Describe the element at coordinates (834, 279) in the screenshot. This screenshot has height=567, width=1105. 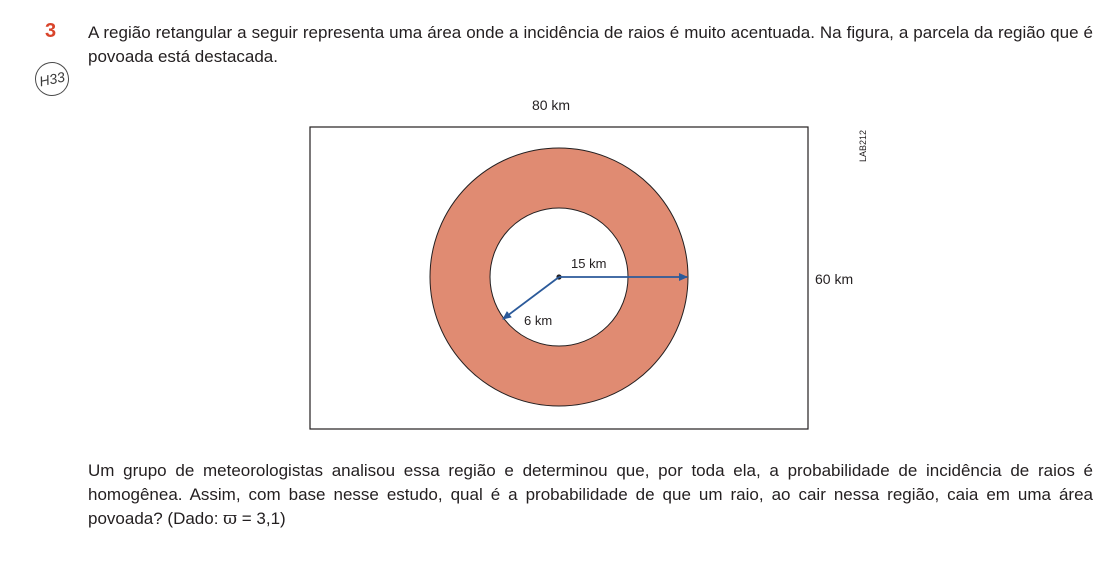
I see `height-label: 60 km` at that location.